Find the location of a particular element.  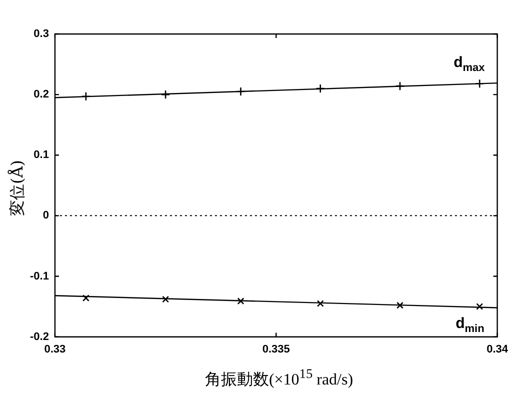

x-tick-label: 0.33 is located at coordinates (55, 349).